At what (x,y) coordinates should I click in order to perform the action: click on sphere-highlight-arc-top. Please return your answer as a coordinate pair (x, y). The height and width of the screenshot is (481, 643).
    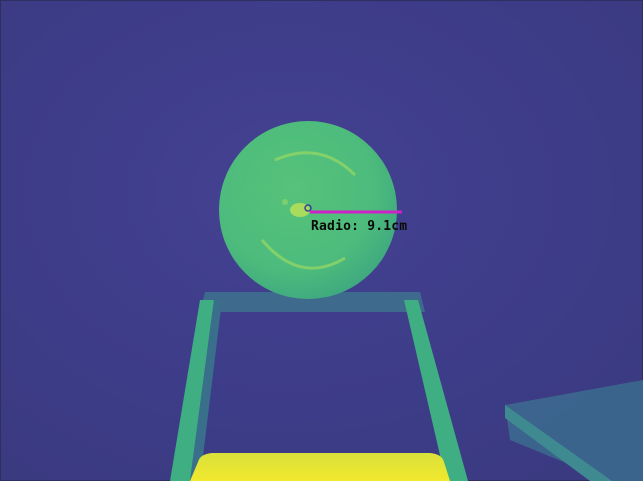
    Looking at the image, I should click on (315, 164).